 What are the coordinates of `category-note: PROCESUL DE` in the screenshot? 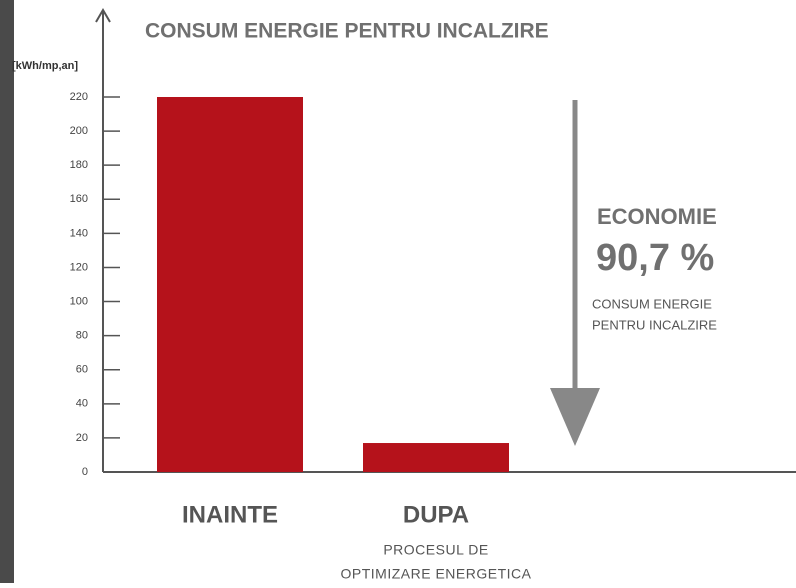 It's located at (435, 550).